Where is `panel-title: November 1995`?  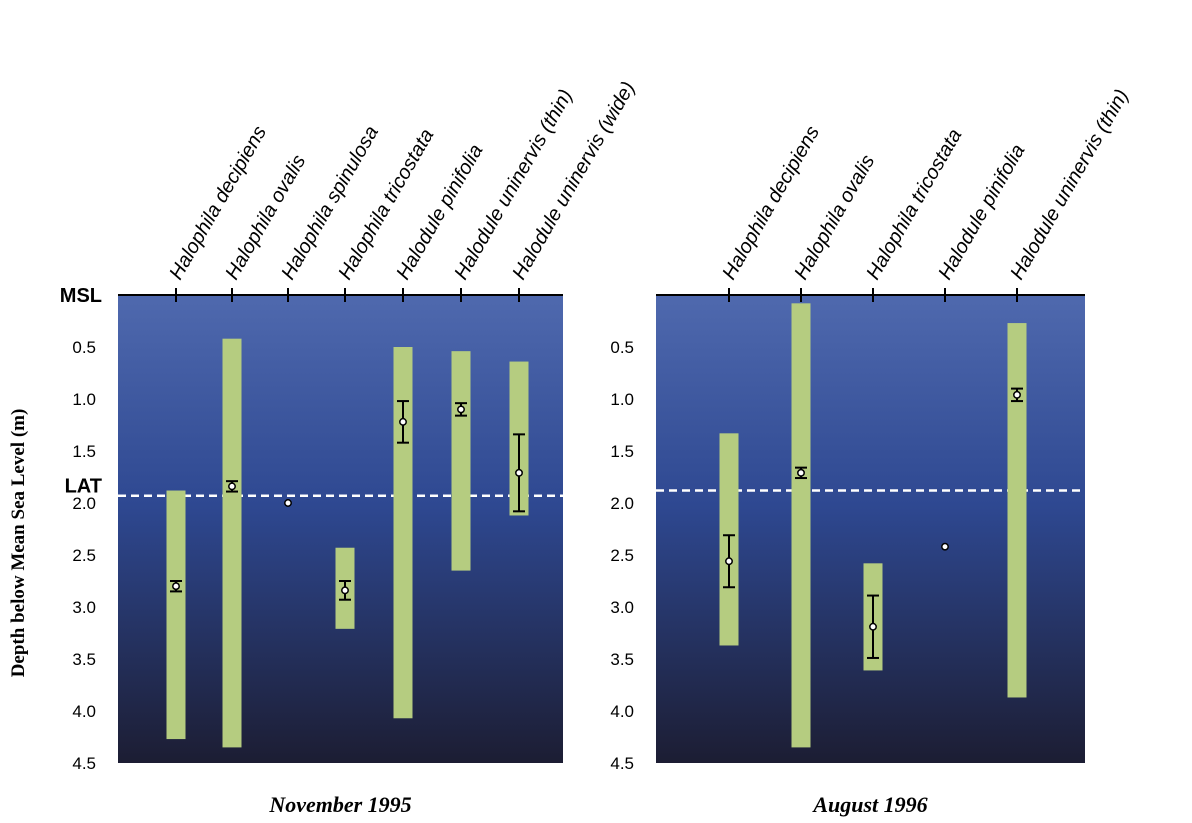
panel-title: November 1995 is located at coordinates (339, 804).